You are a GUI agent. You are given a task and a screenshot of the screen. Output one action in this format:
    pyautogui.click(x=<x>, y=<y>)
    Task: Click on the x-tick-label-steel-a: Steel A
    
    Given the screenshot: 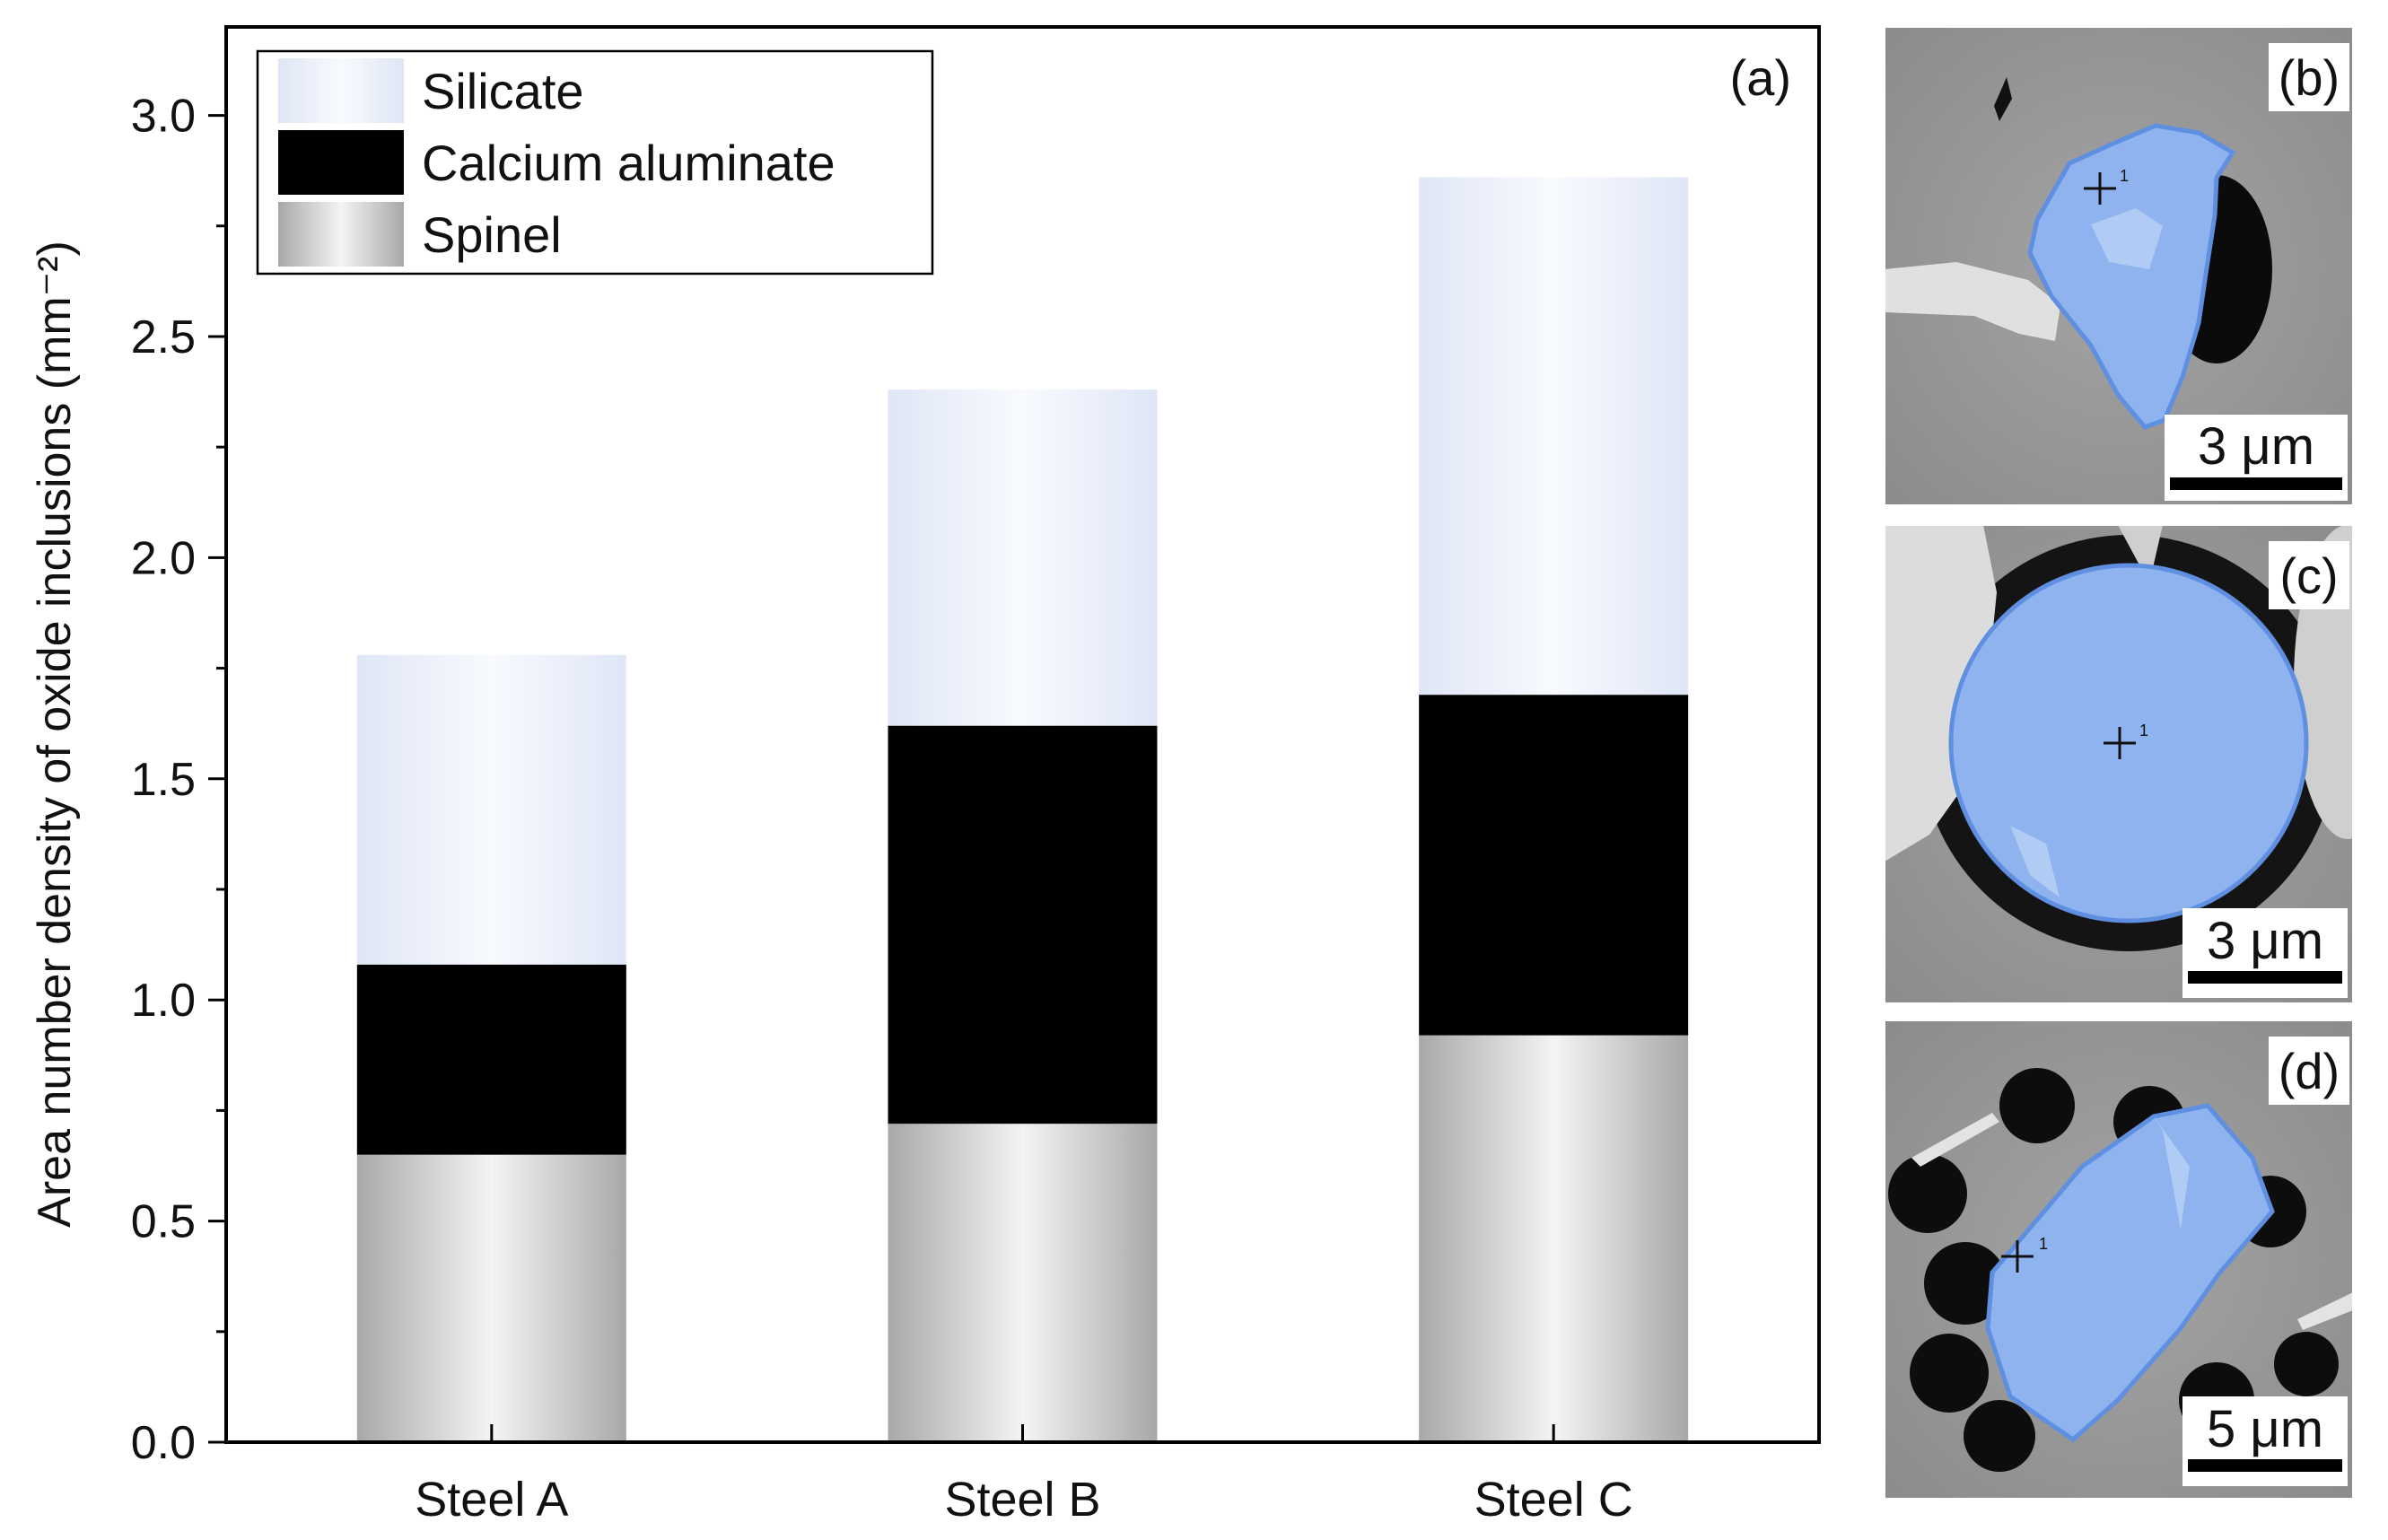 What is the action you would take?
    pyautogui.click(x=491, y=1500)
    